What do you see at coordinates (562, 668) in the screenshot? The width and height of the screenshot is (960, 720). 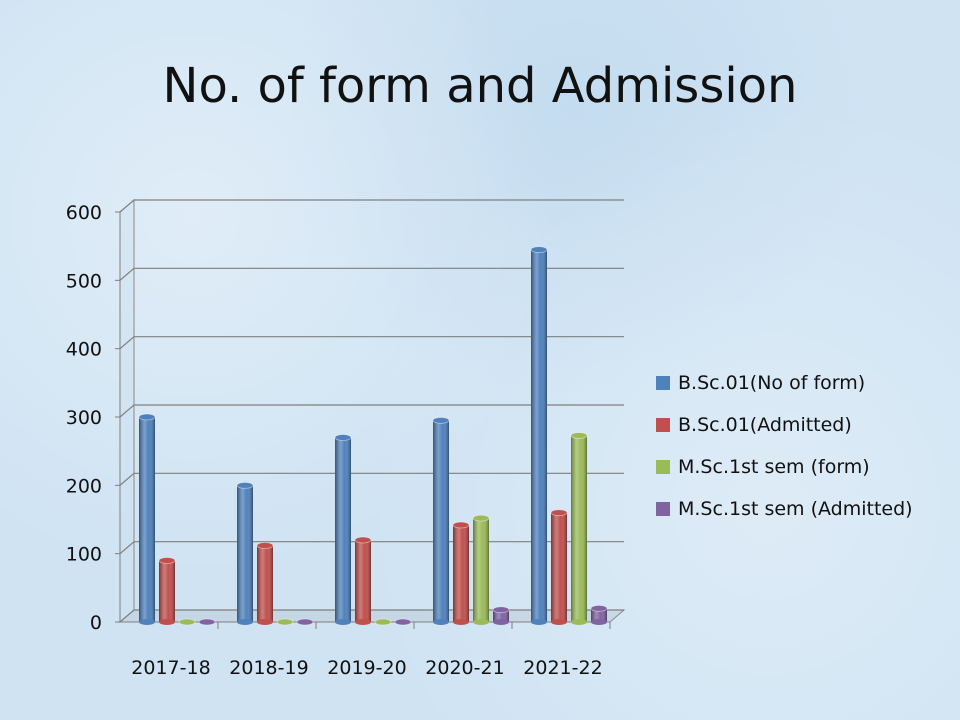 I see `x-tick-label: 2021-22` at bounding box center [562, 668].